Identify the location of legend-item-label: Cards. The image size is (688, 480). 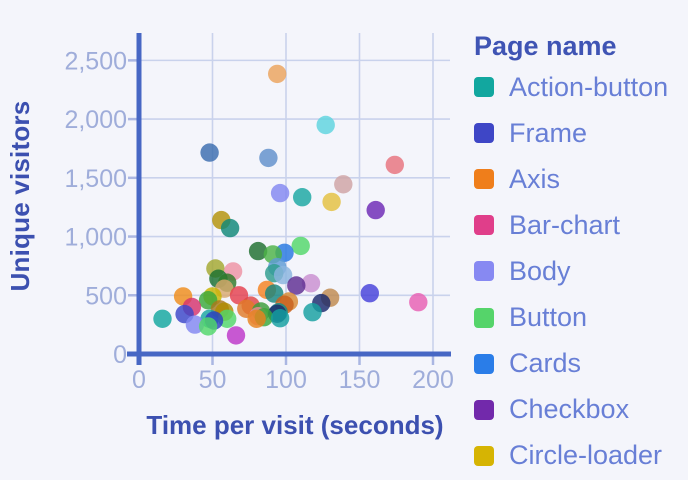
(545, 363).